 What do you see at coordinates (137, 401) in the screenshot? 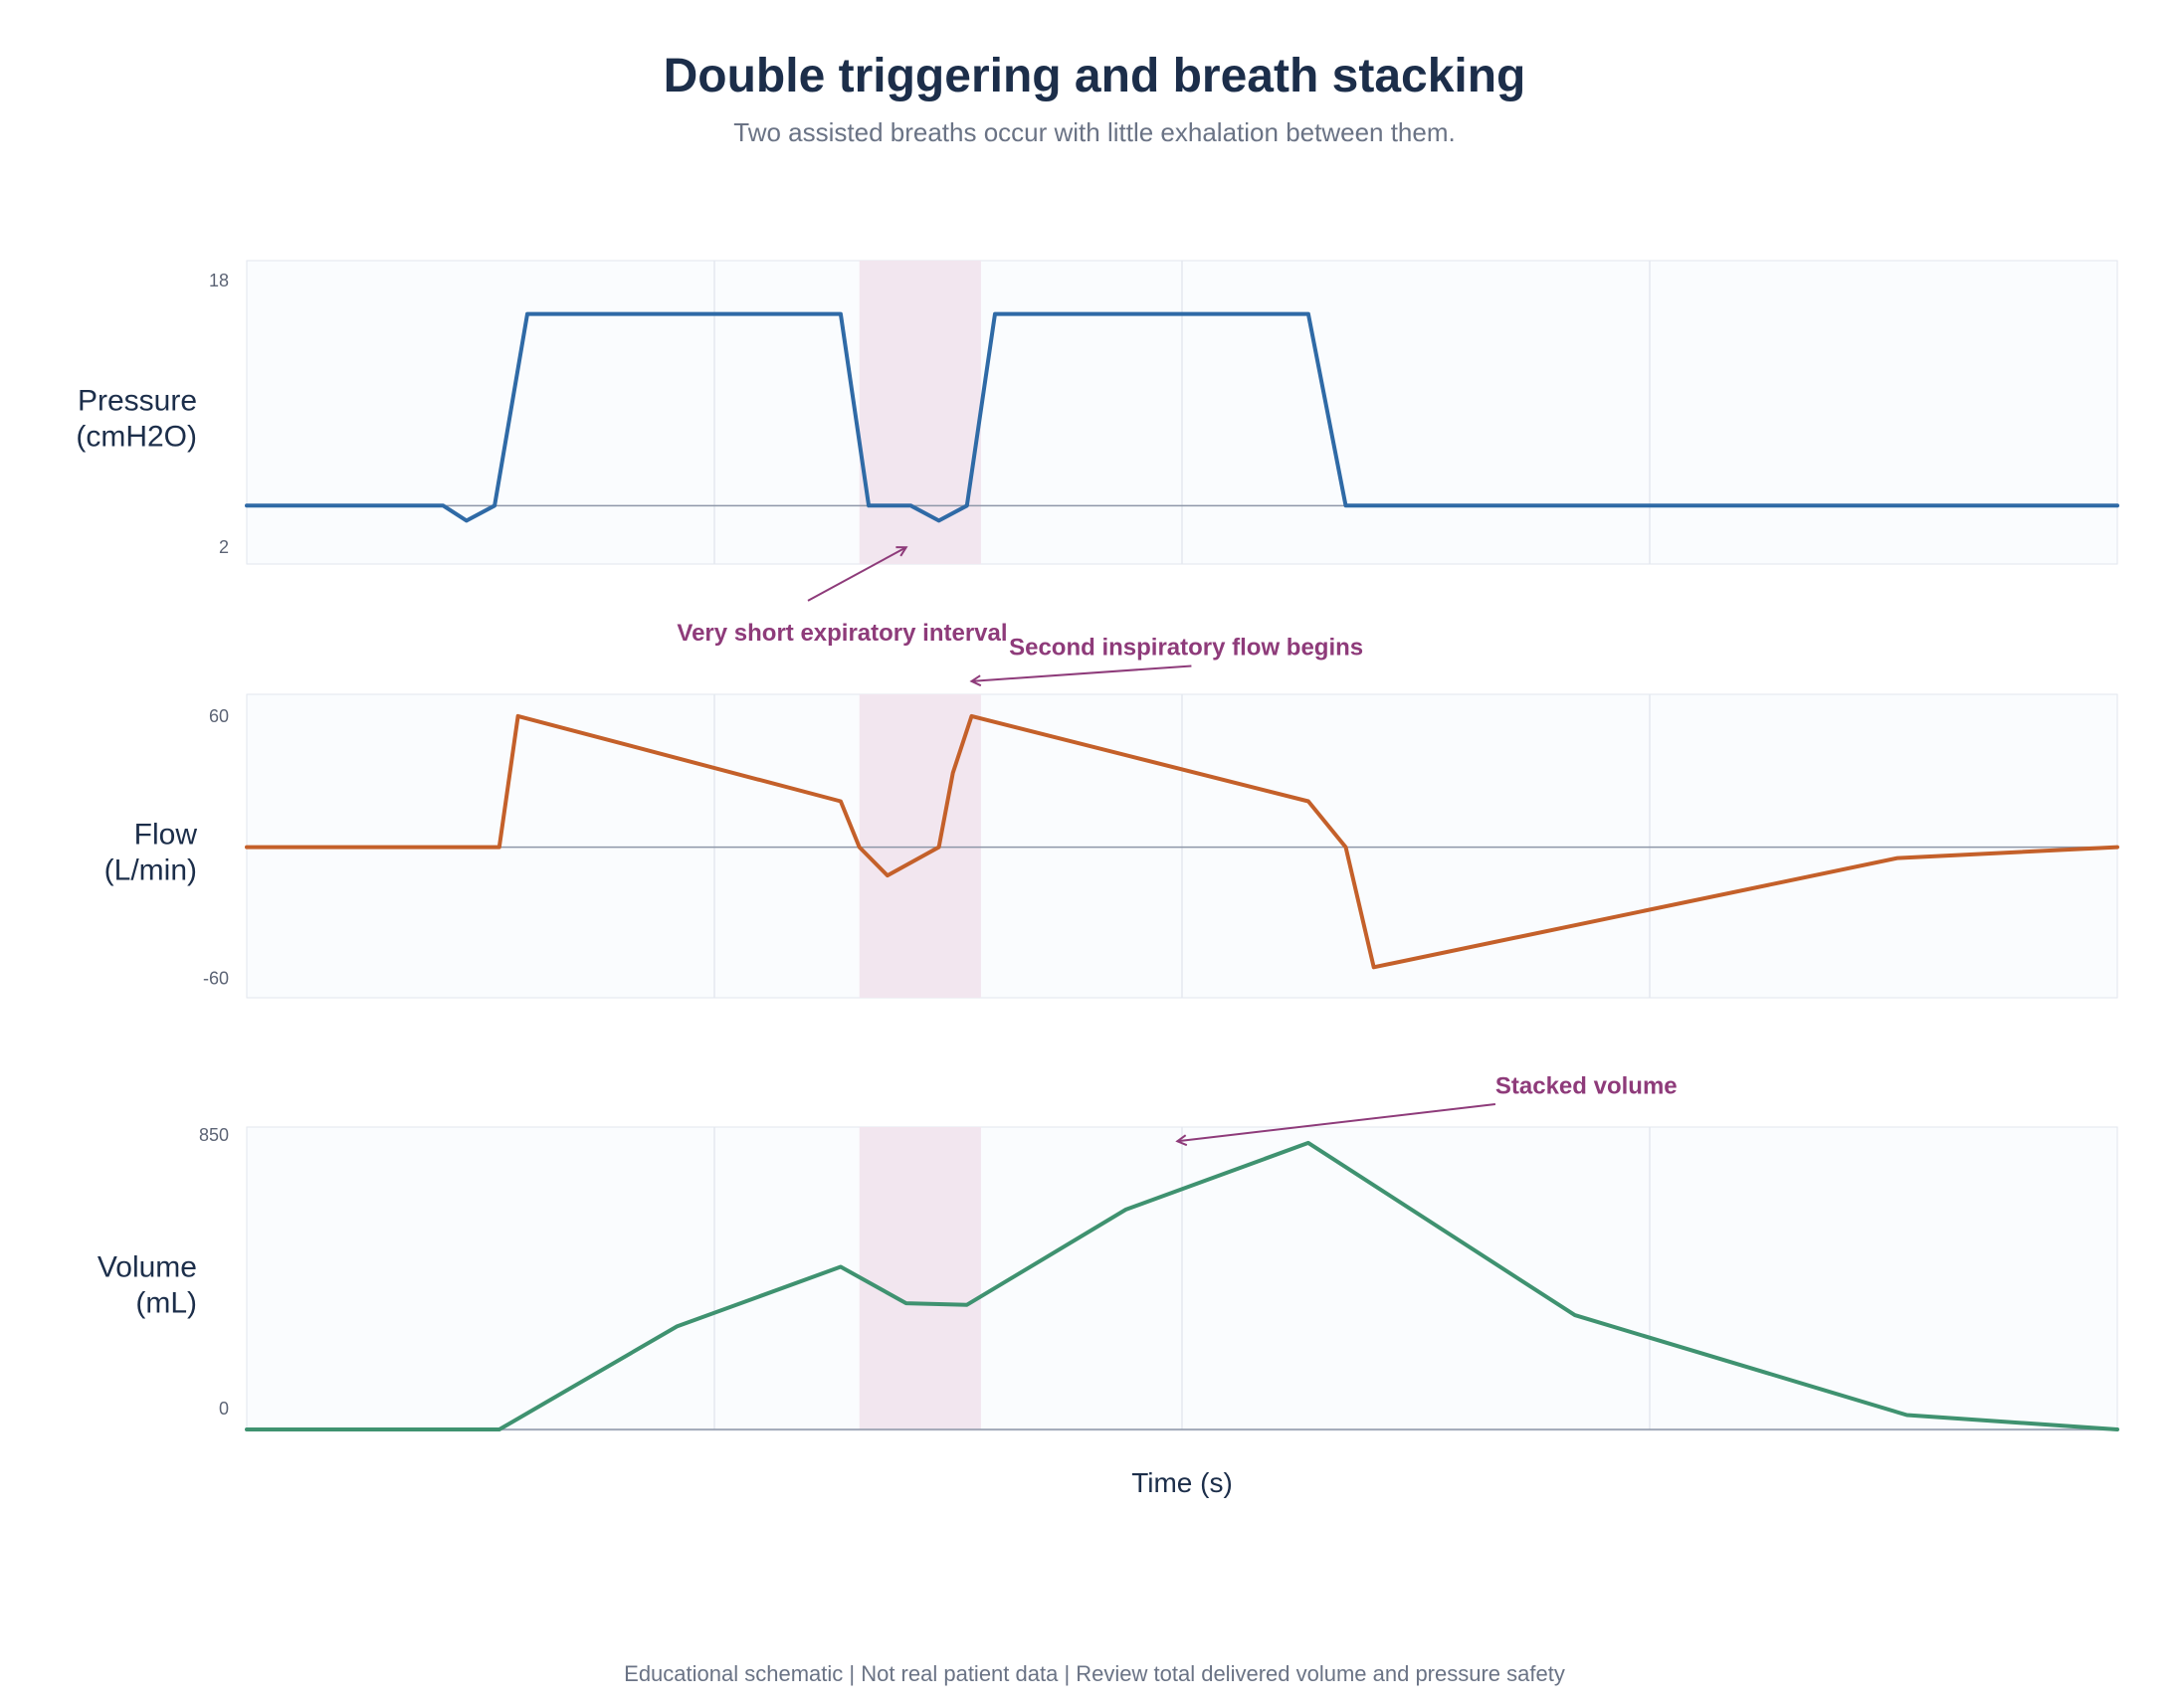
I see `pressure-y-axis-label: Pressure` at bounding box center [137, 401].